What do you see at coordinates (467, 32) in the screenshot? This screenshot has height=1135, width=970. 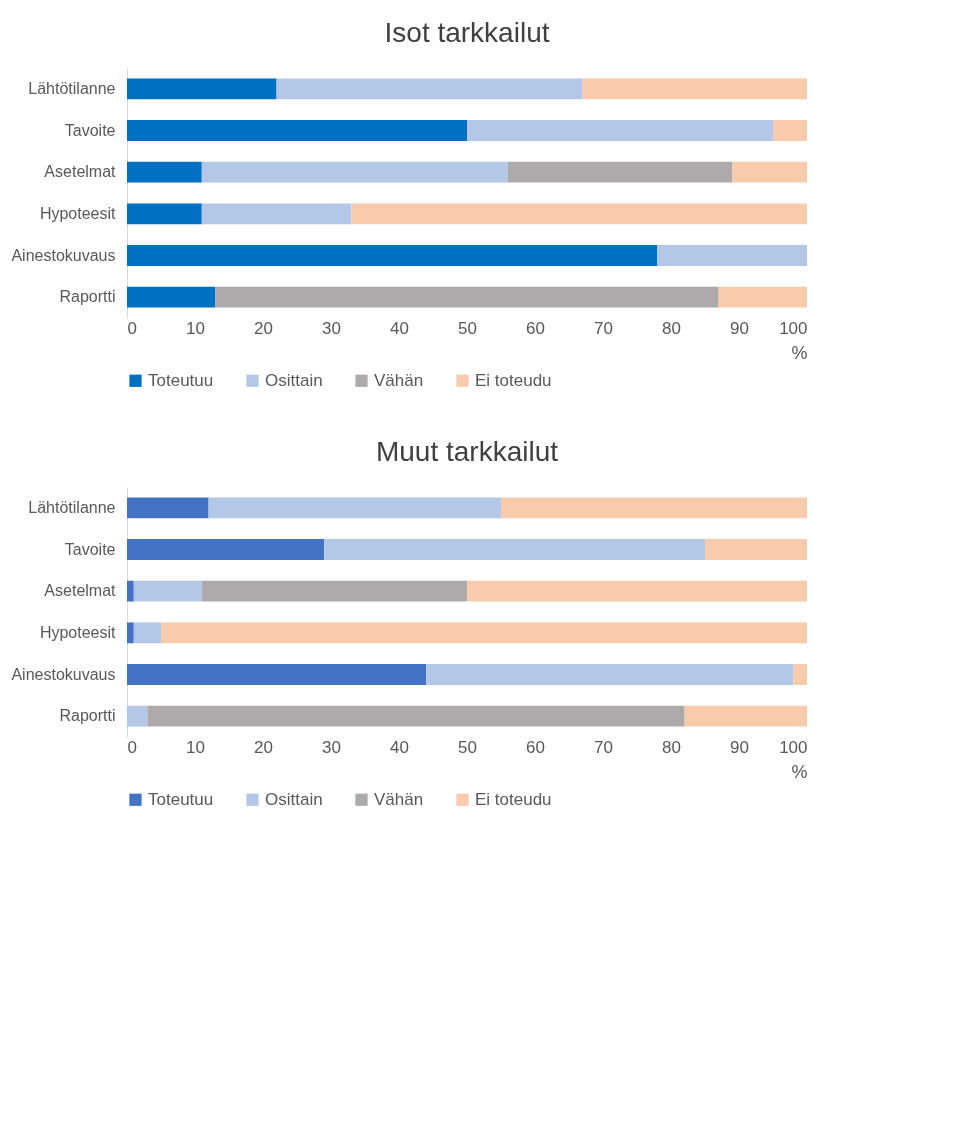 I see `chart-title: Isot tarkkailut` at bounding box center [467, 32].